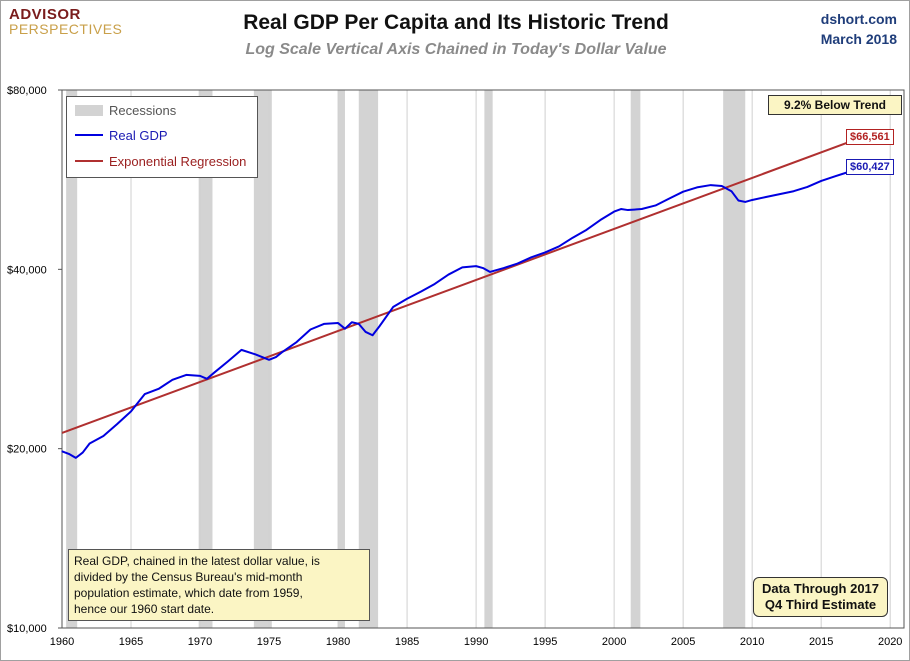 The height and width of the screenshot is (661, 910). I want to click on advisor-perspectives-logo: ADVISOR PERSPECTIVES, so click(65, 21).